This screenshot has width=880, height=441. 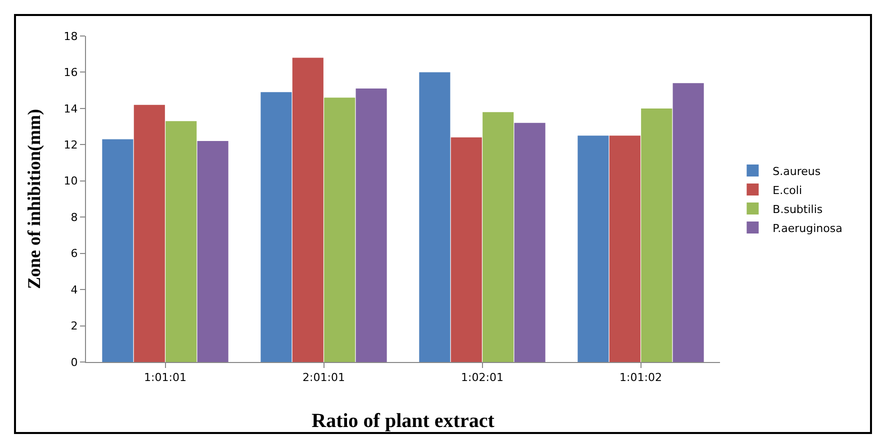 I want to click on x-tick-label: 1:02:01, so click(x=482, y=377).